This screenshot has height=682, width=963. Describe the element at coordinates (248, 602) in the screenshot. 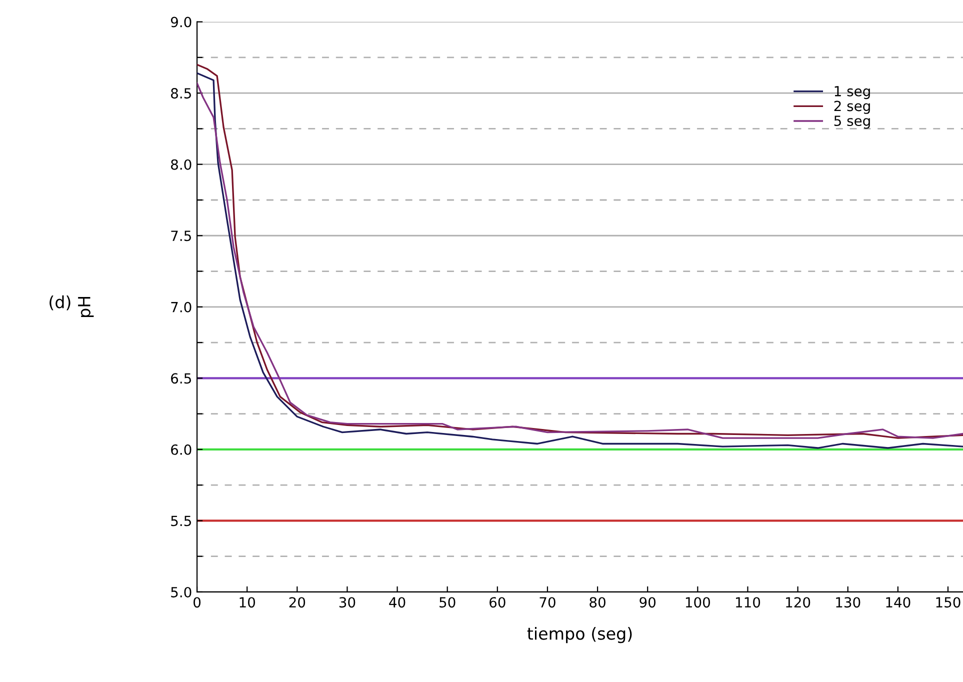

I see `x-tick-label: 10` at that location.